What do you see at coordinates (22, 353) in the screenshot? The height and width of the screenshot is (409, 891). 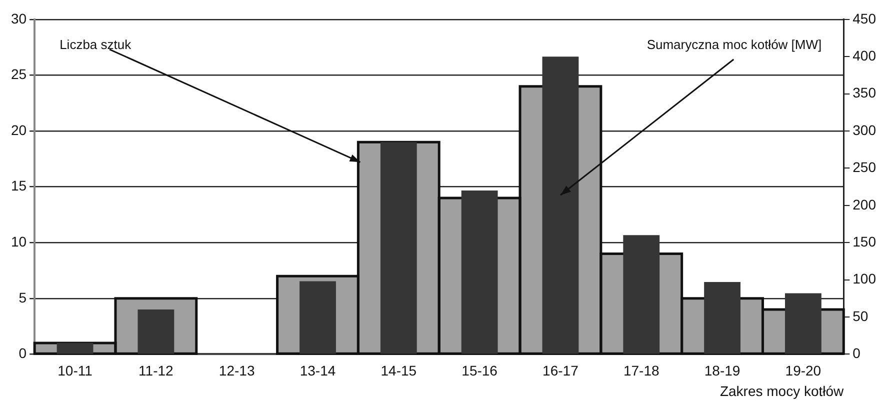 I see `y-tick-label: 0` at bounding box center [22, 353].